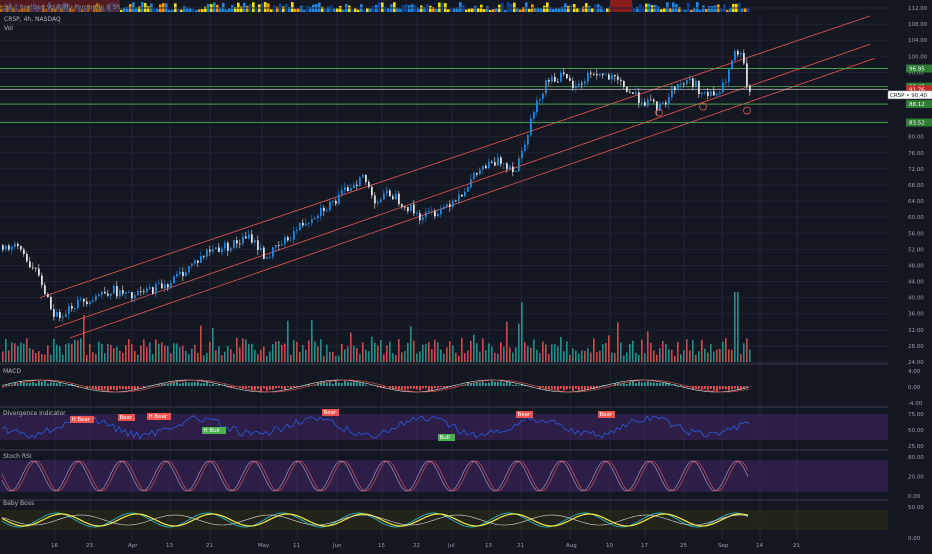  What do you see at coordinates (916, 508) in the screenshot?
I see `panel-tick: 50.00` at bounding box center [916, 508].